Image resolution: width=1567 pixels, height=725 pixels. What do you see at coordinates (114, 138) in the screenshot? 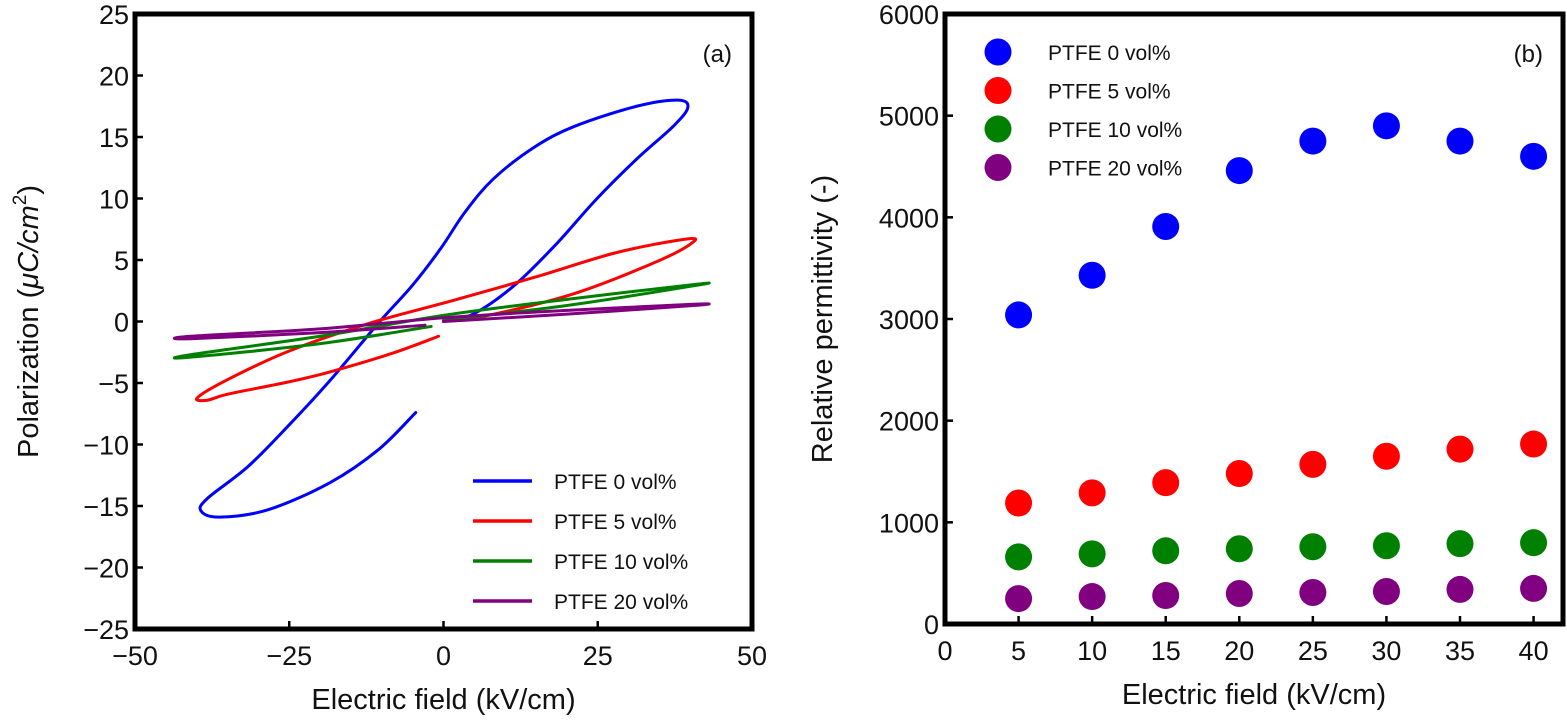
I see `y-tick-label: 15` at bounding box center [114, 138].